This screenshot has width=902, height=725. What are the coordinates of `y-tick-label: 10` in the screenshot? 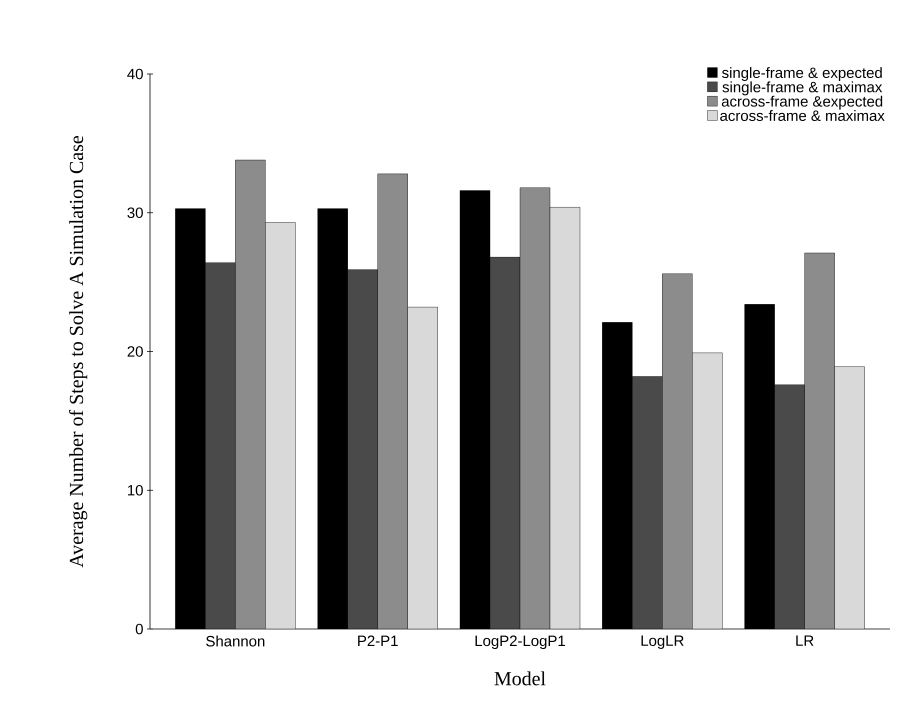 It's located at (135, 490).